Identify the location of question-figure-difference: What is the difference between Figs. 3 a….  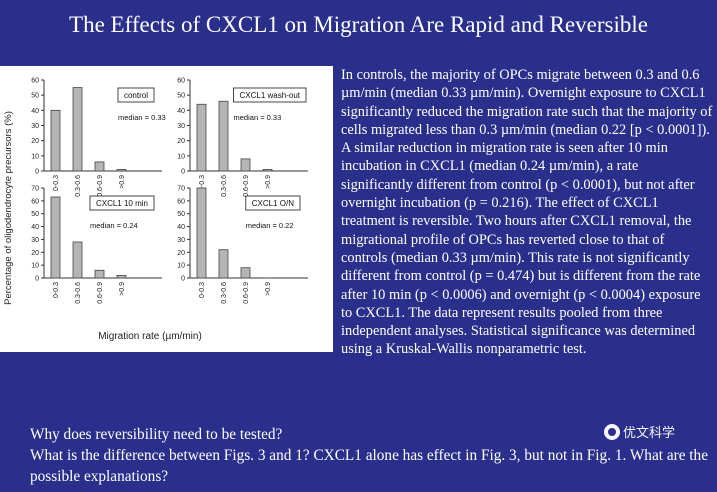
(369, 466).